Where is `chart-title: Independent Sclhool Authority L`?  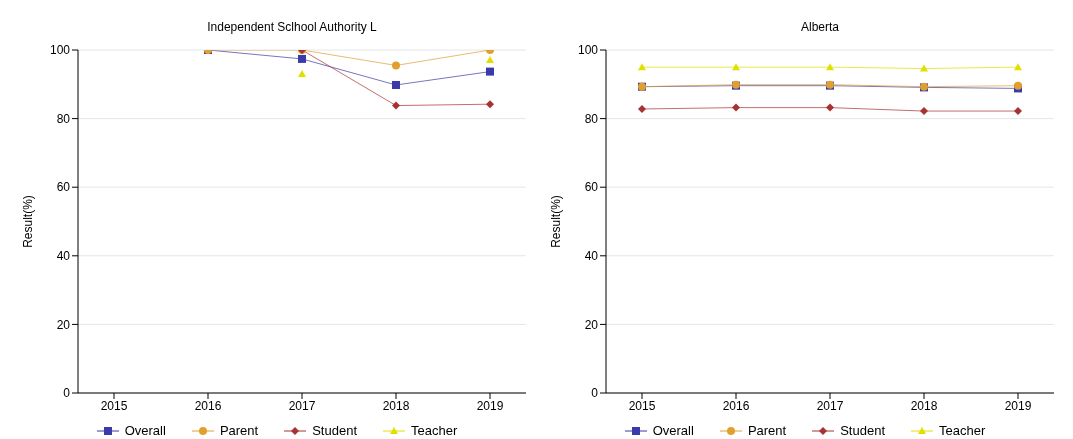 chart-title: Independent Sclhool Authority L is located at coordinates (292, 27).